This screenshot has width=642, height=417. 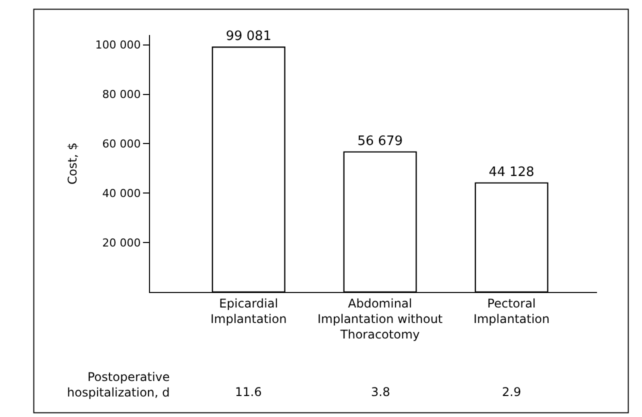 I want to click on y-tick-label: 60 000, so click(x=121, y=144).